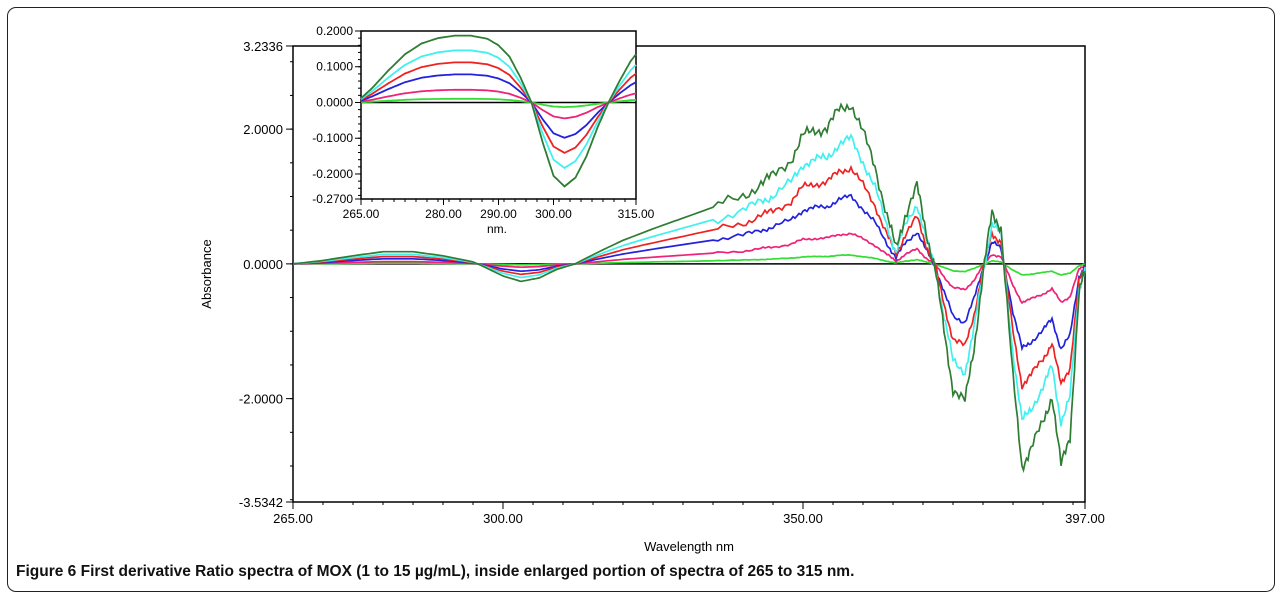  Describe the element at coordinates (503, 518) in the screenshot. I see `x-tick-label: 300.00` at that location.